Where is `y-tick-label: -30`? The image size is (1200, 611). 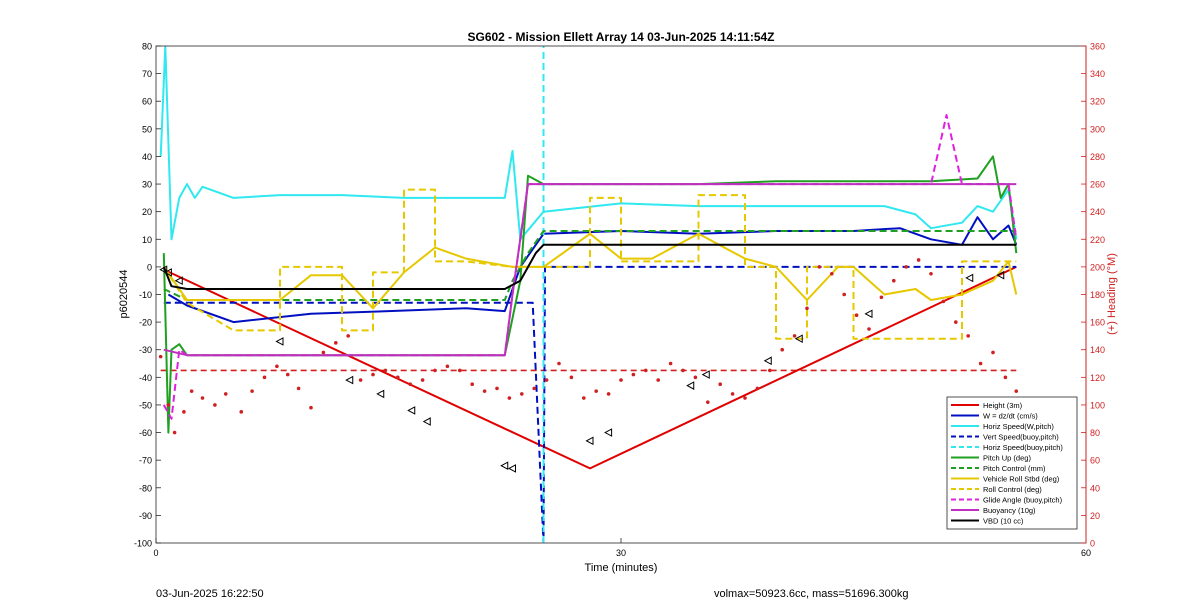
y-tick-label: -30 is located at coordinates (145, 350).